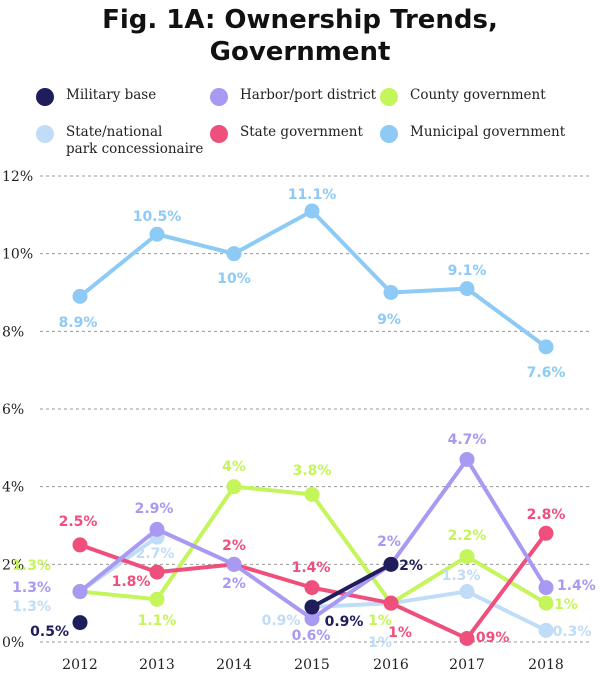  What do you see at coordinates (411, 566) in the screenshot?
I see `data-label-military-2016: 2%` at bounding box center [411, 566].